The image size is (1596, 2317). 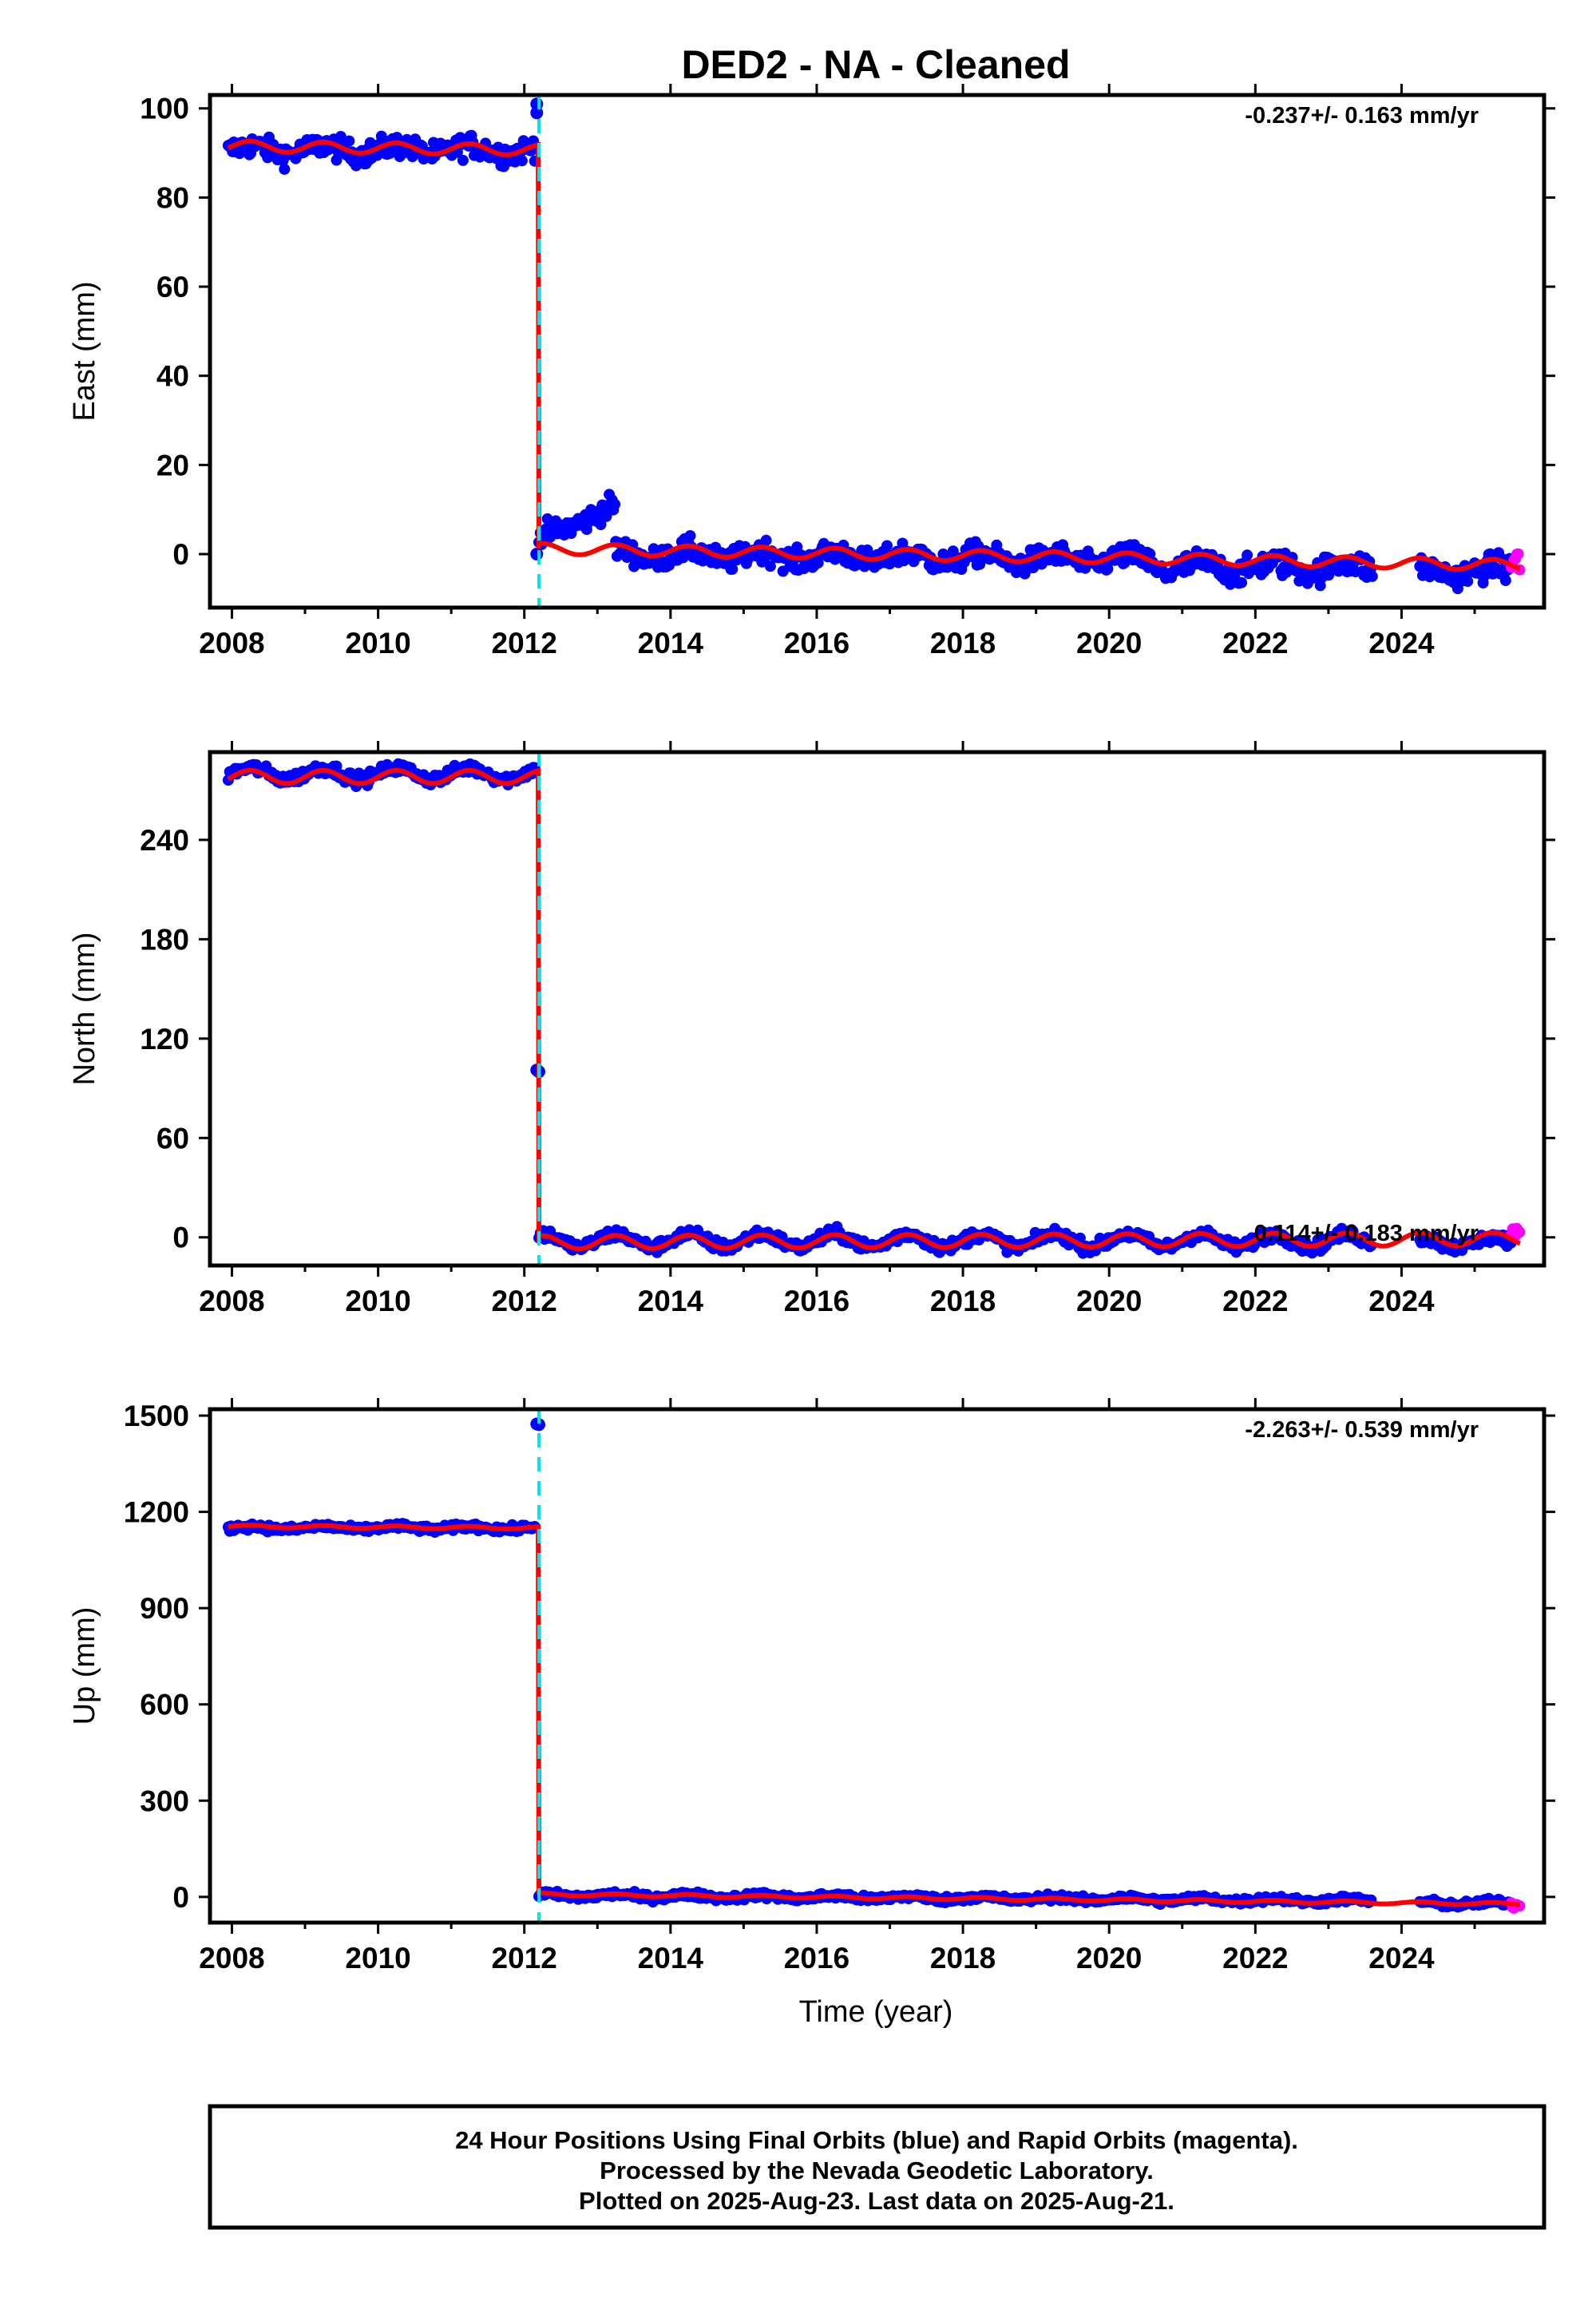 I want to click on north-x-tick-label: 2010, so click(x=377, y=1301).